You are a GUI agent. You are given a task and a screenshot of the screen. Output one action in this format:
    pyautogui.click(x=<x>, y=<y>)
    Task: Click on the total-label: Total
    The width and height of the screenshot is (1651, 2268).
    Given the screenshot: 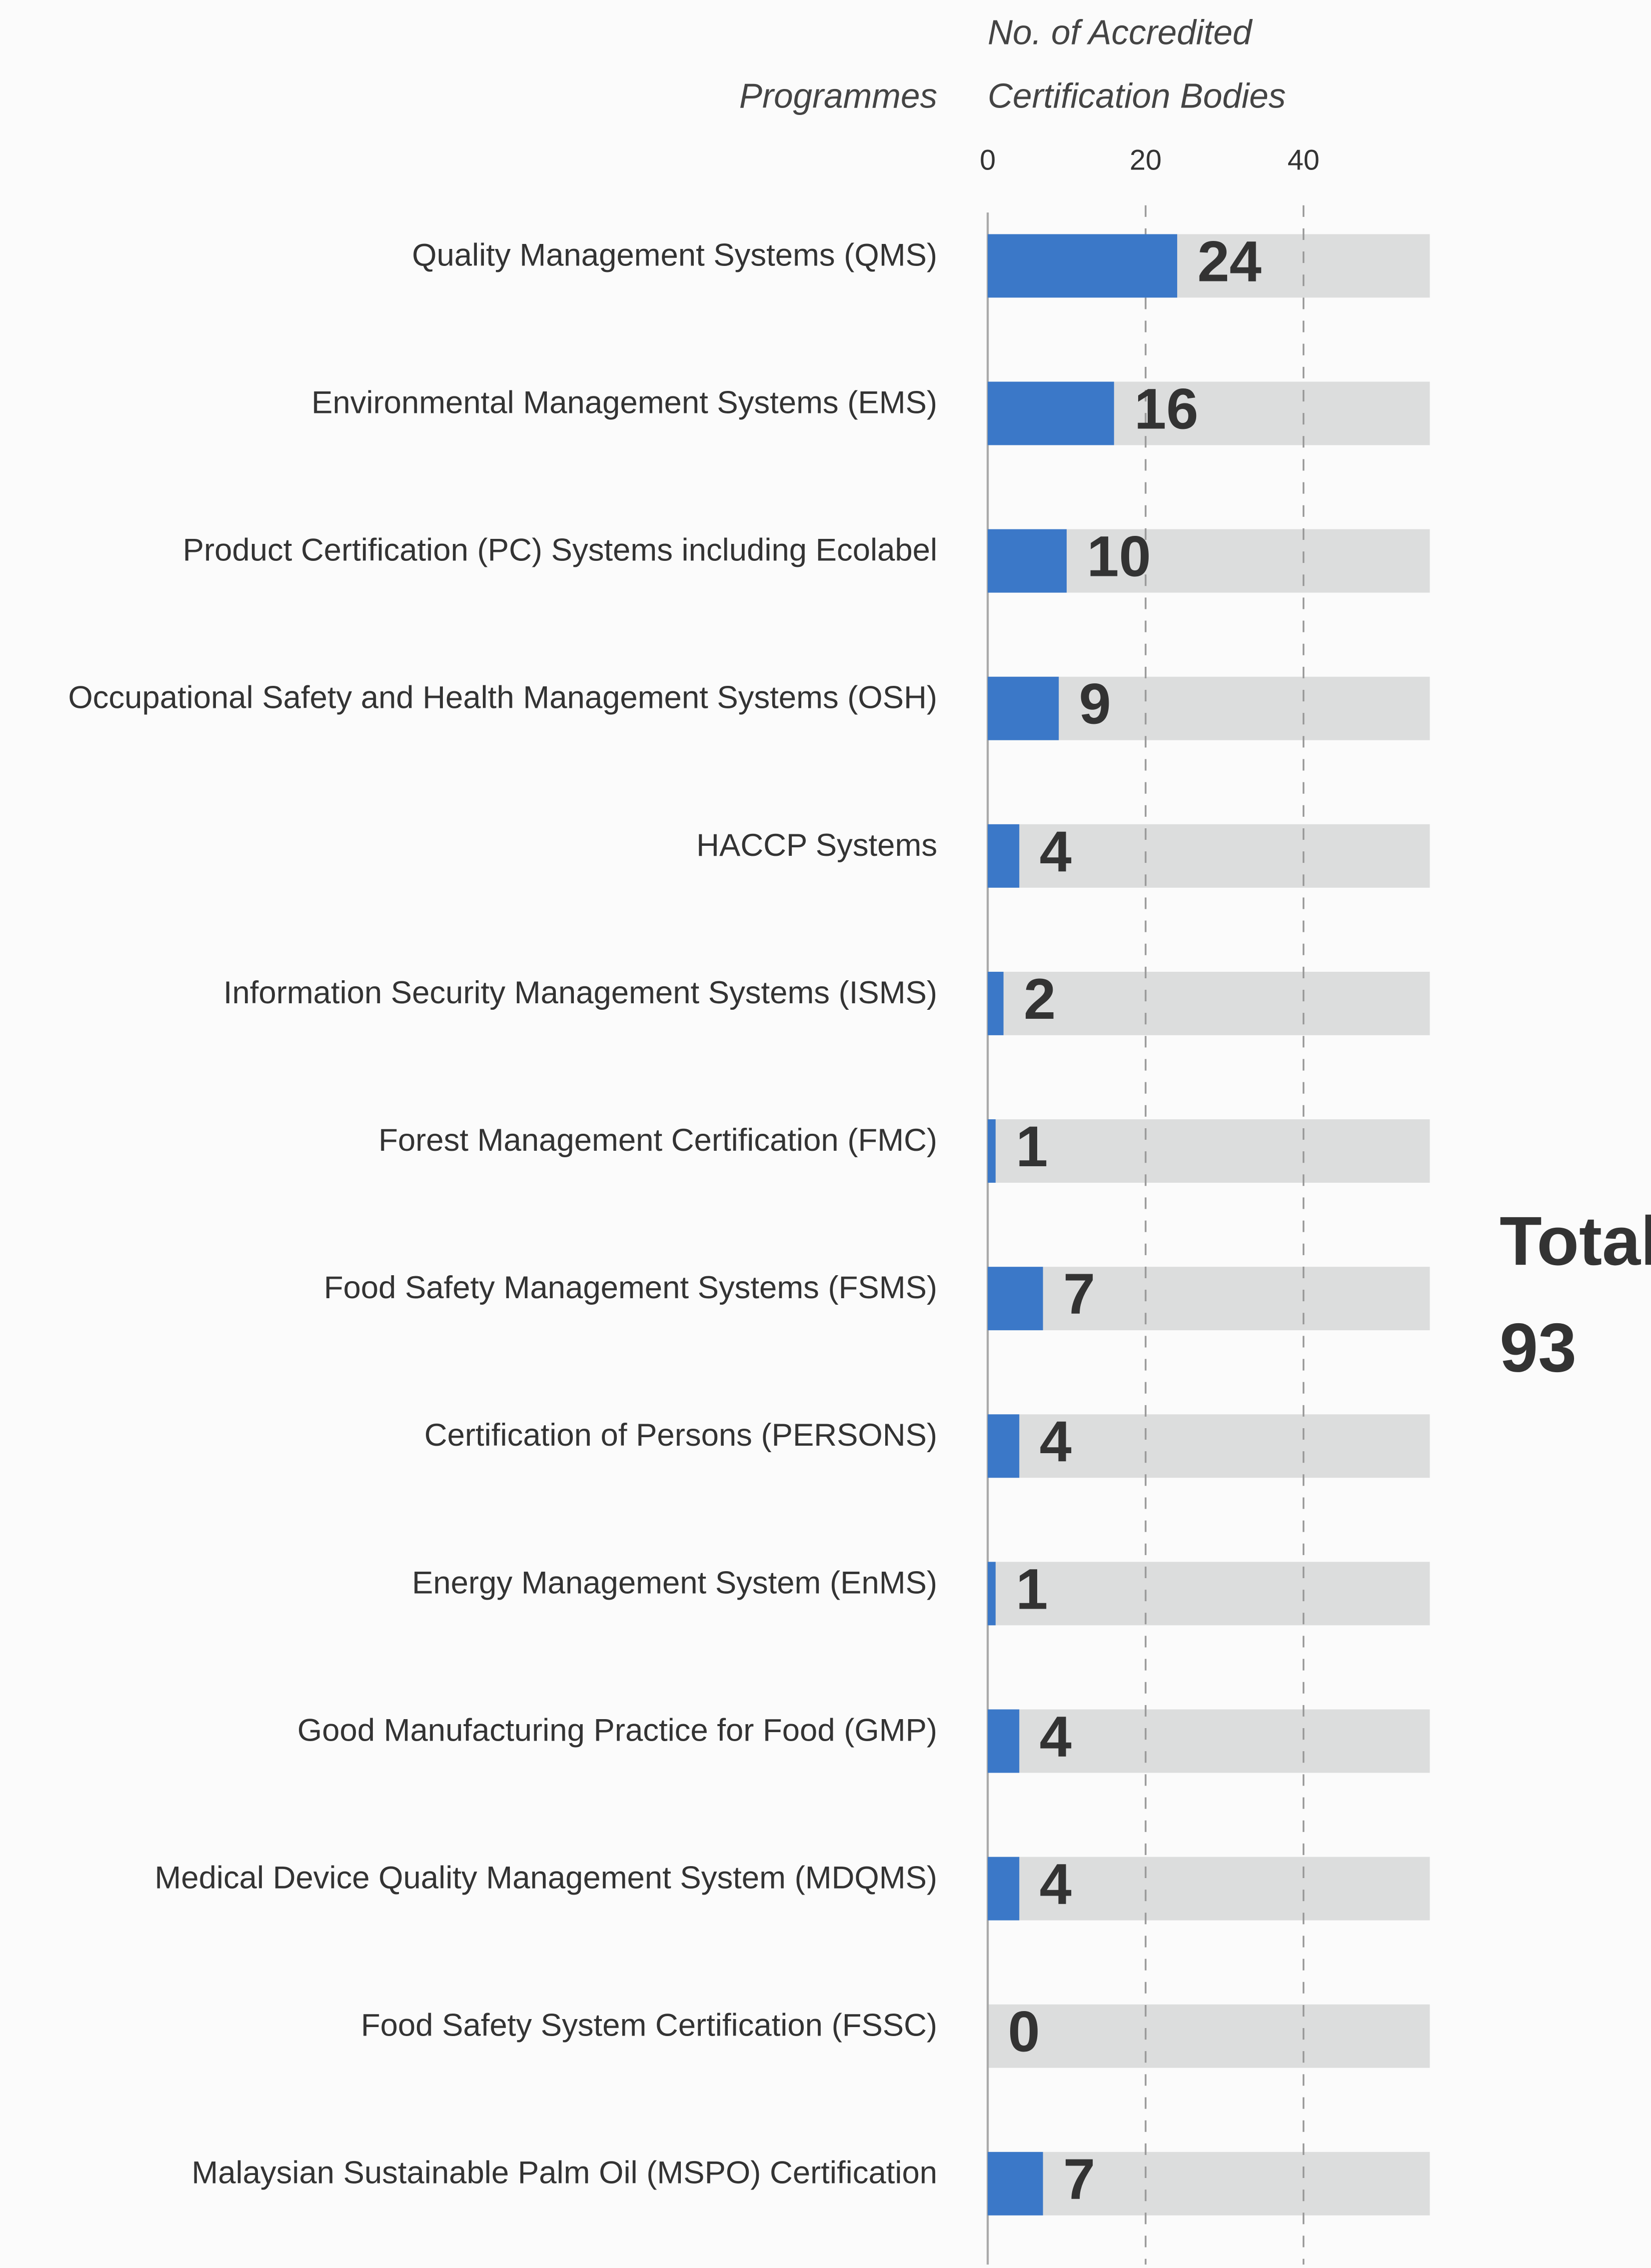 What is the action you would take?
    pyautogui.click(x=1575, y=1241)
    